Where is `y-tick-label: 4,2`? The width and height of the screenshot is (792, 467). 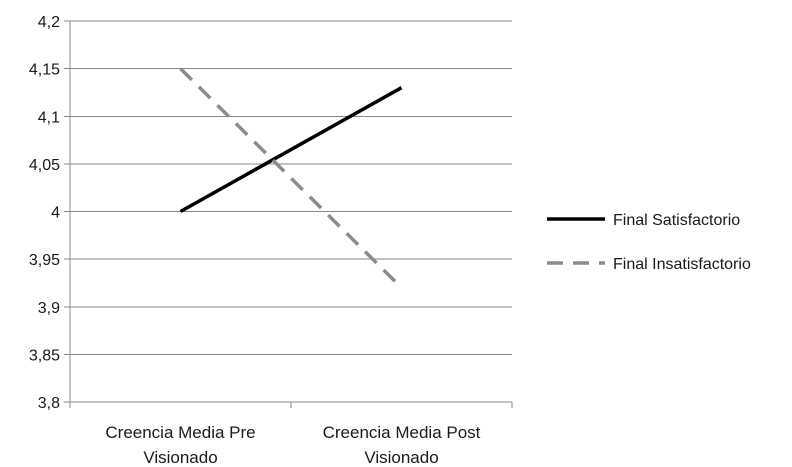
y-tick-label: 4,2 is located at coordinates (49, 22).